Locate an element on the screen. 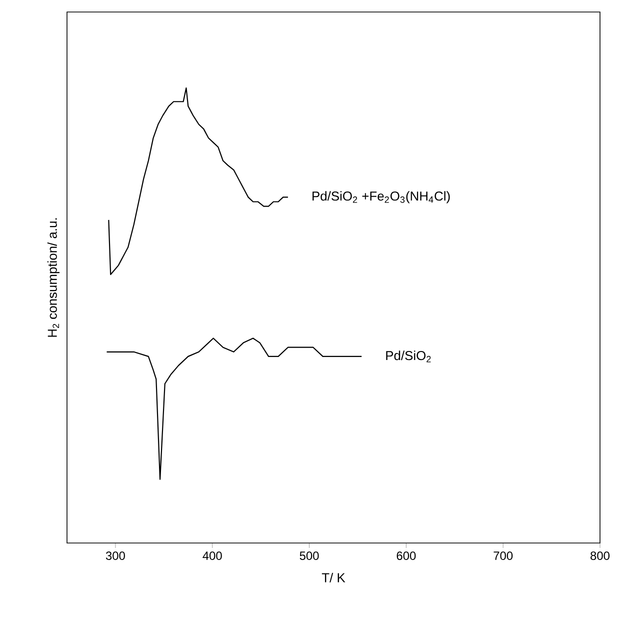 The width and height of the screenshot is (617, 620). x-tick-label: 700 is located at coordinates (503, 556).